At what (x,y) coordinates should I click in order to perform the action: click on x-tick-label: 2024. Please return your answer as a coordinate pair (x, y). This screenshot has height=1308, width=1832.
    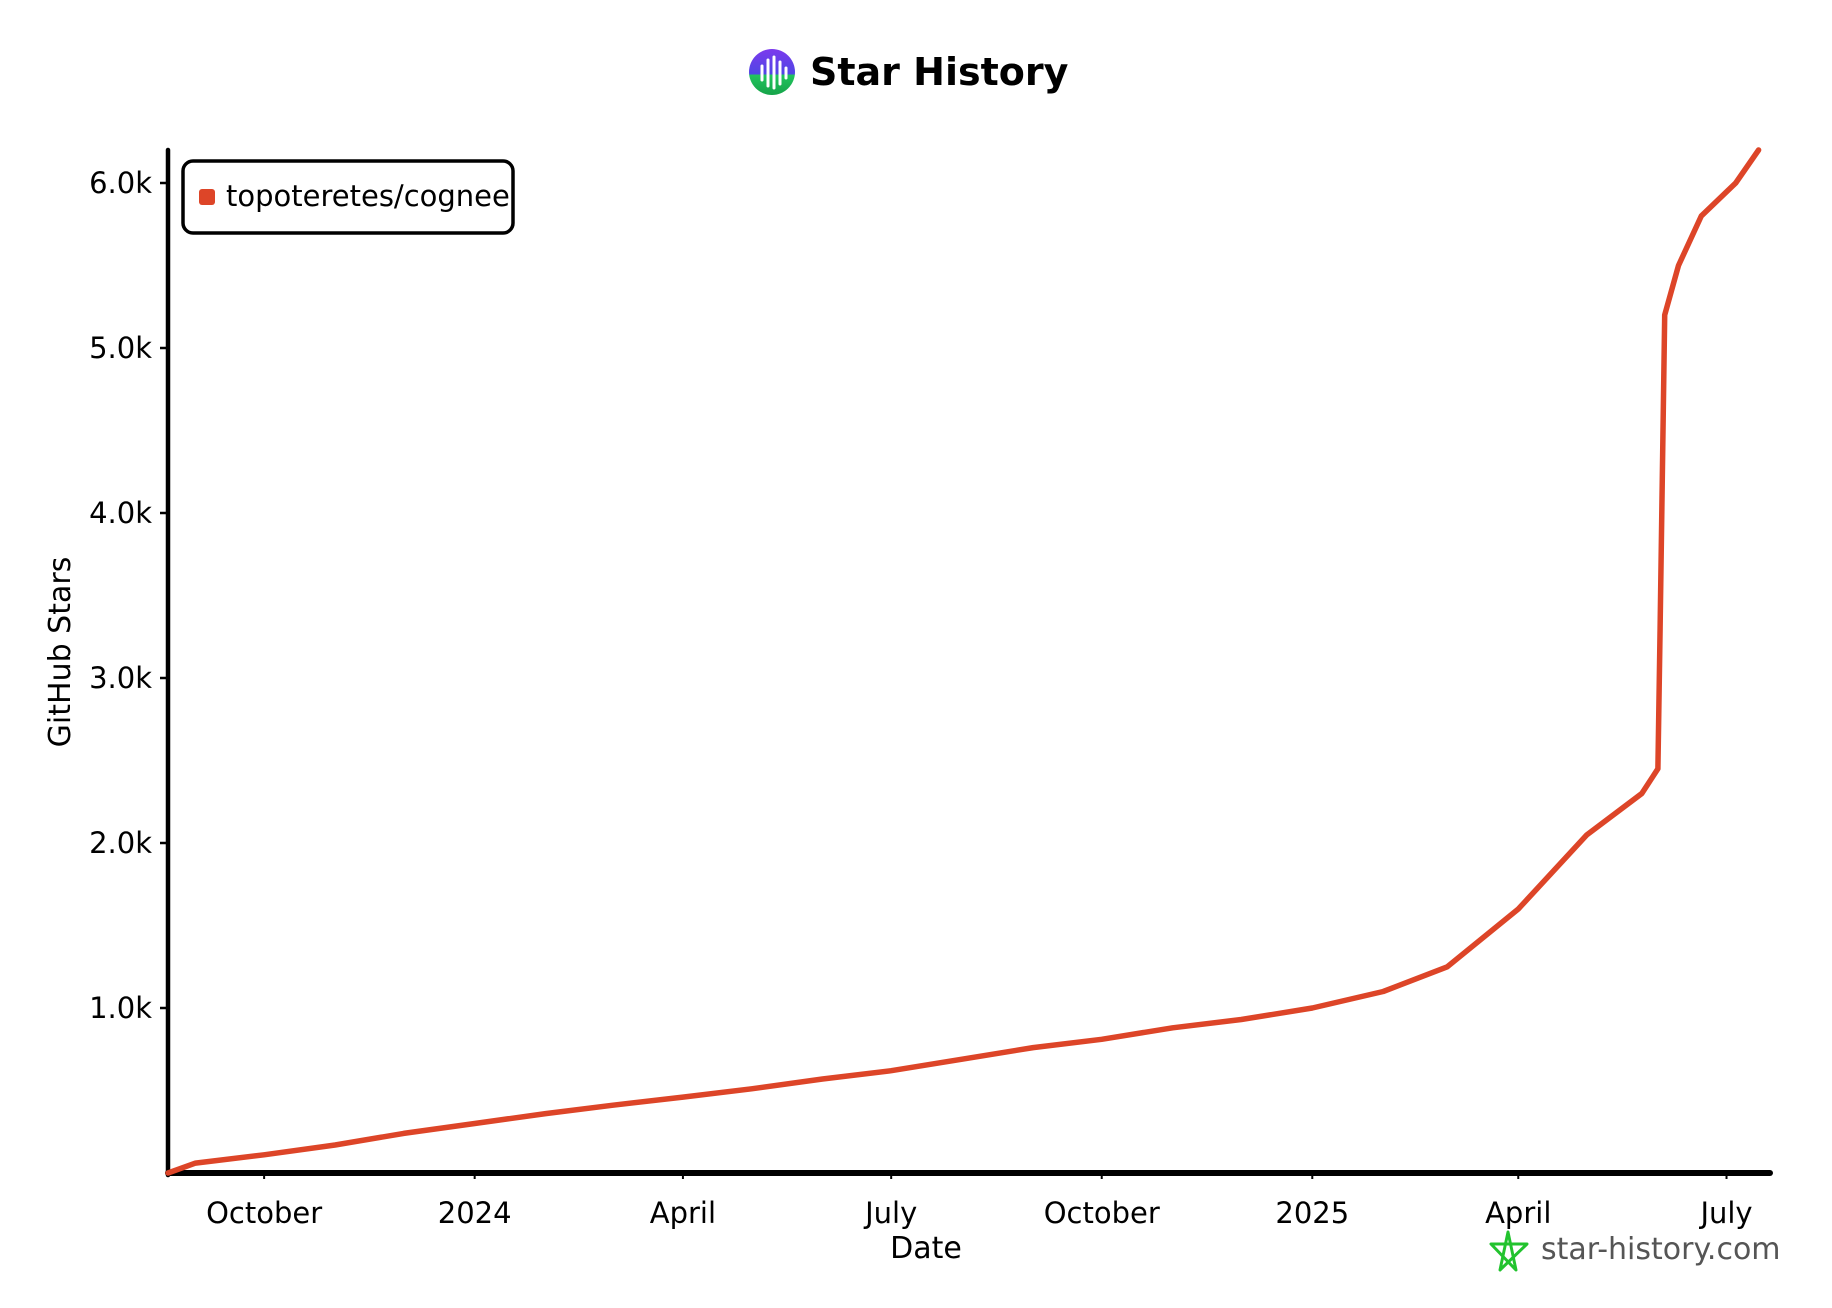
    Looking at the image, I should click on (475, 1213).